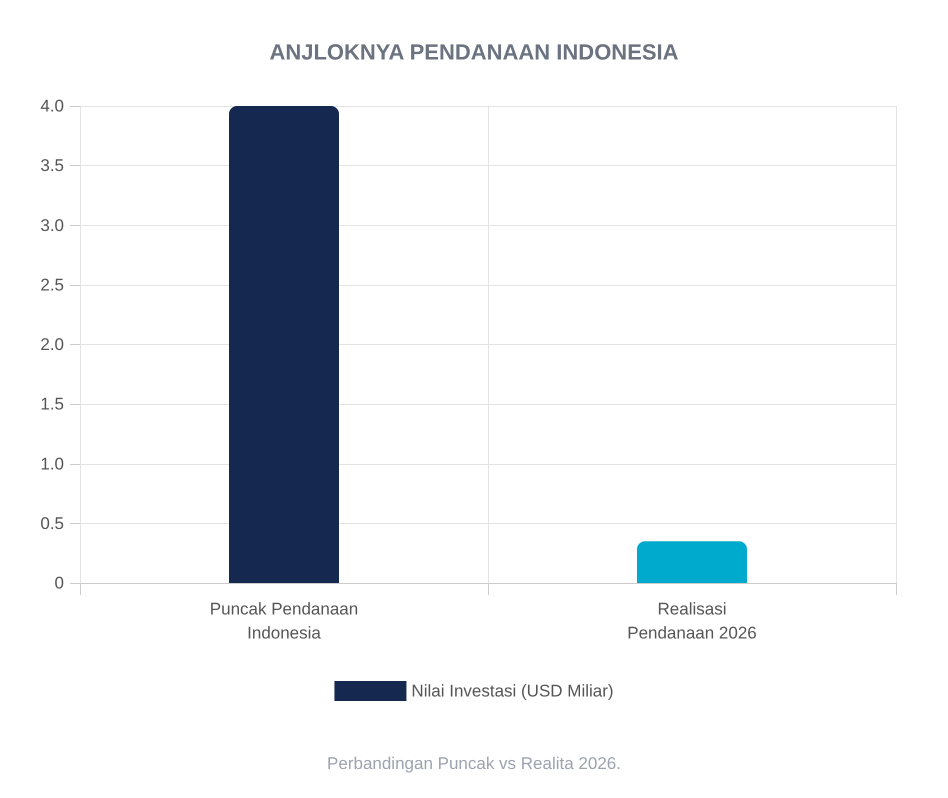 Image resolution: width=948 pixels, height=798 pixels. What do you see at coordinates (474, 763) in the screenshot?
I see `text: Perbandingan Puncak vs Realita 2026.` at bounding box center [474, 763].